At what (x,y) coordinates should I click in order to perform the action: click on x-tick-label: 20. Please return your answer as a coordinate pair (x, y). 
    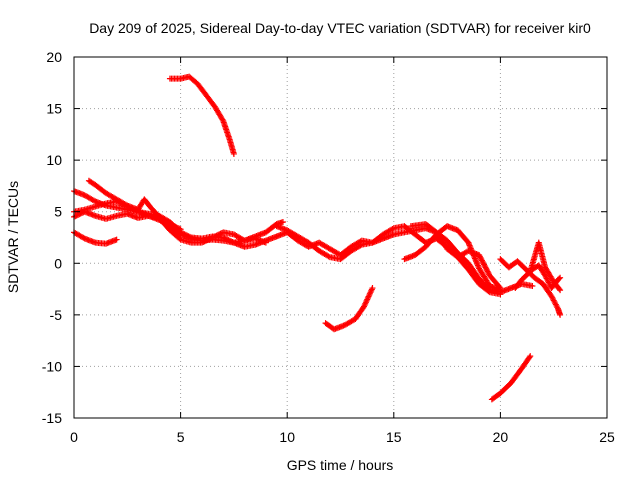
    Looking at the image, I should click on (501, 437).